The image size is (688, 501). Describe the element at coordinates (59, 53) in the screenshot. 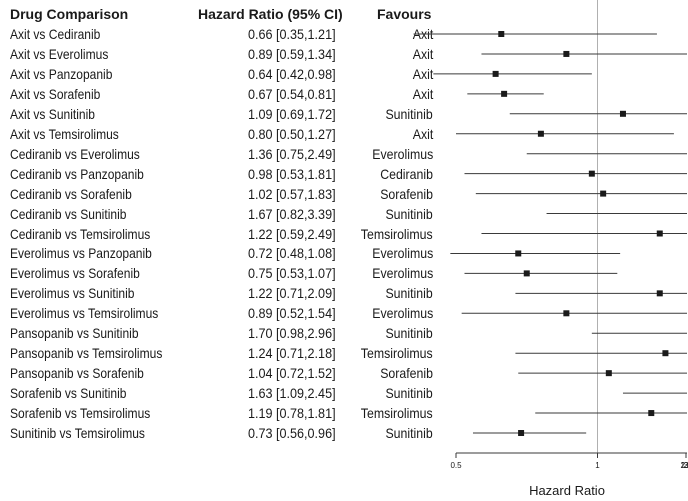

I see `comparison-label: Axit vs Everolimus` at that location.